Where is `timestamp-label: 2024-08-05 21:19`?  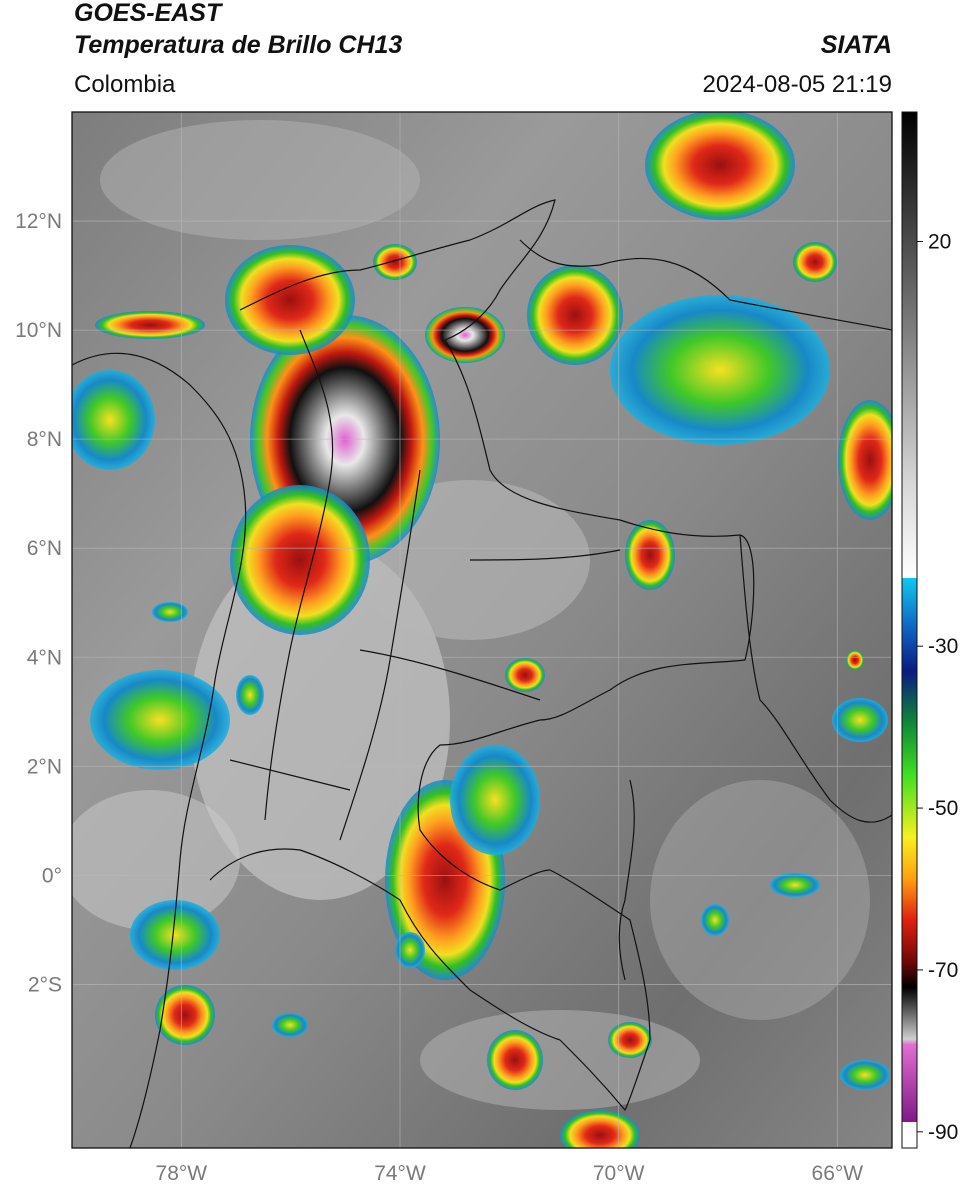 timestamp-label: 2024-08-05 21:19 is located at coordinates (797, 84).